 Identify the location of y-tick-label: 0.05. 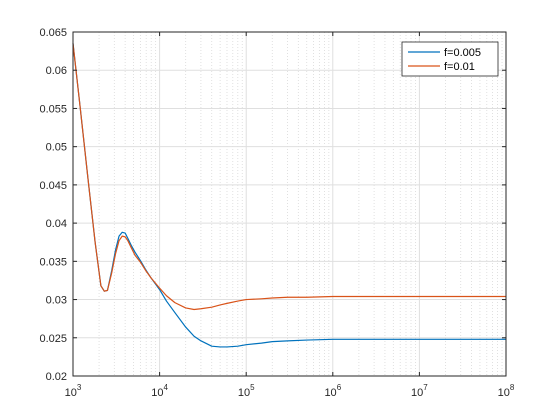
(56, 148).